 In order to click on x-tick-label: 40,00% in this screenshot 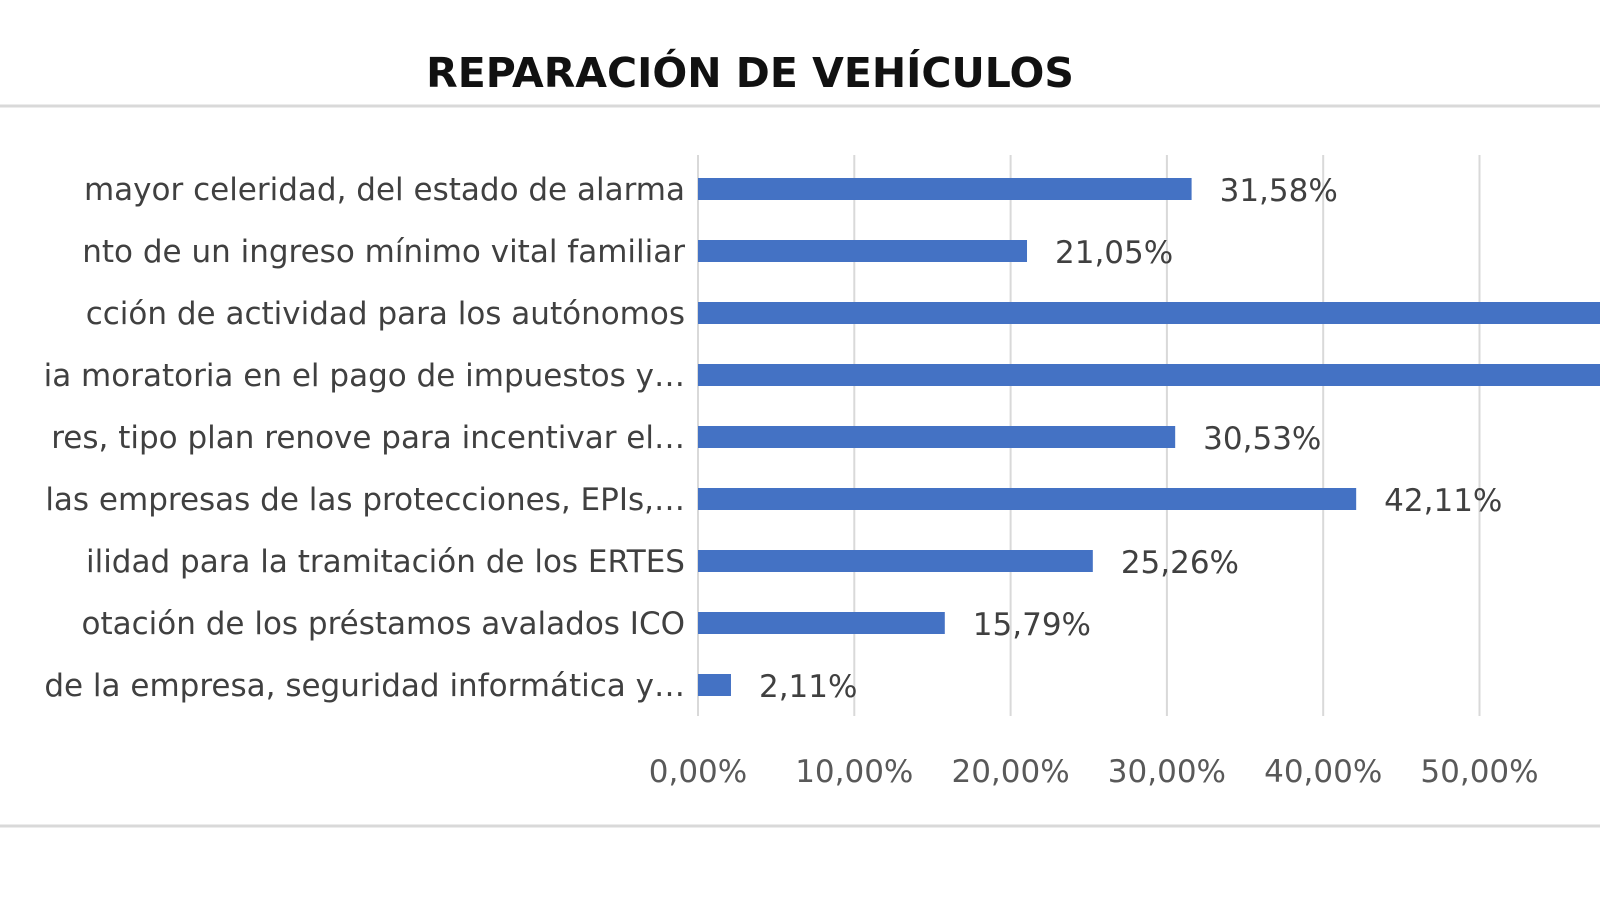, I will do `click(1323, 772)`.